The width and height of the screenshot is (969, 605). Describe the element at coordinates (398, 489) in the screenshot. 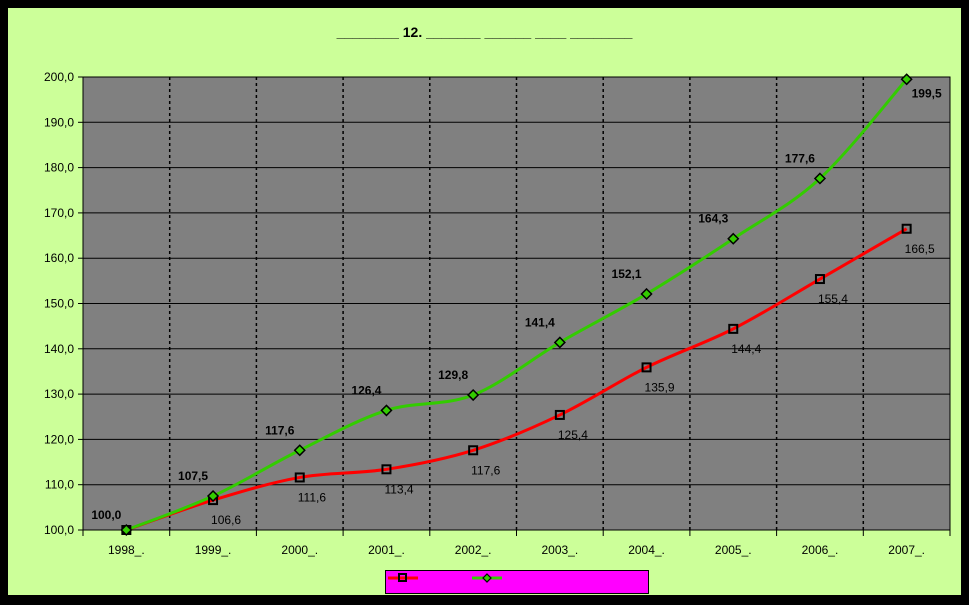

I see `data-label: 113,4` at that location.